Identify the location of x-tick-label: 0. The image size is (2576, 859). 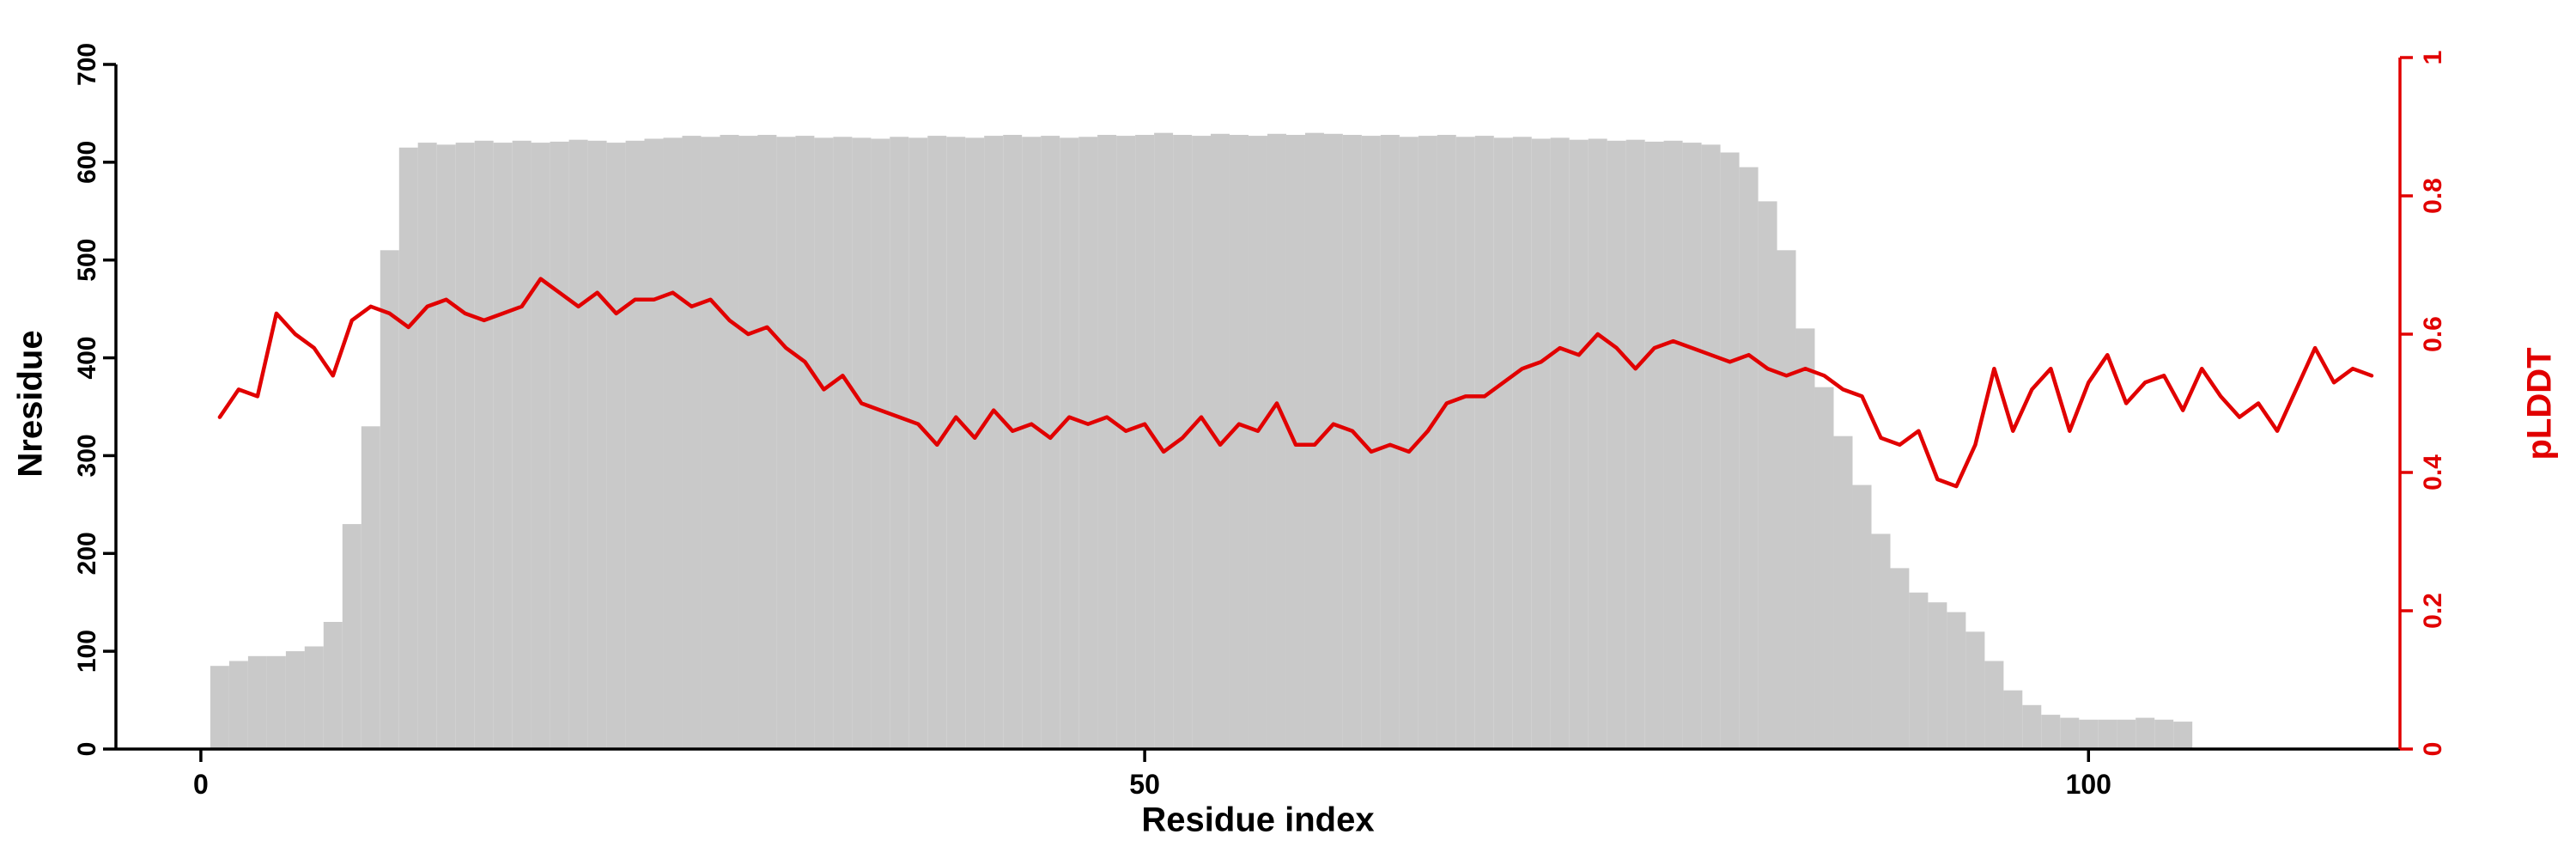
(201, 784).